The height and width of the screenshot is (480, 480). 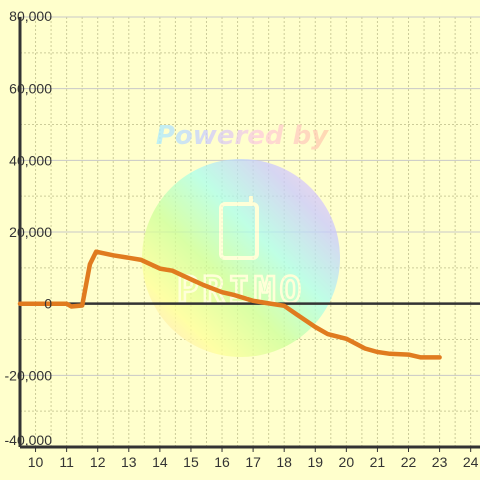 What do you see at coordinates (471, 462) in the screenshot?
I see `x-tick-label: 24` at bounding box center [471, 462].